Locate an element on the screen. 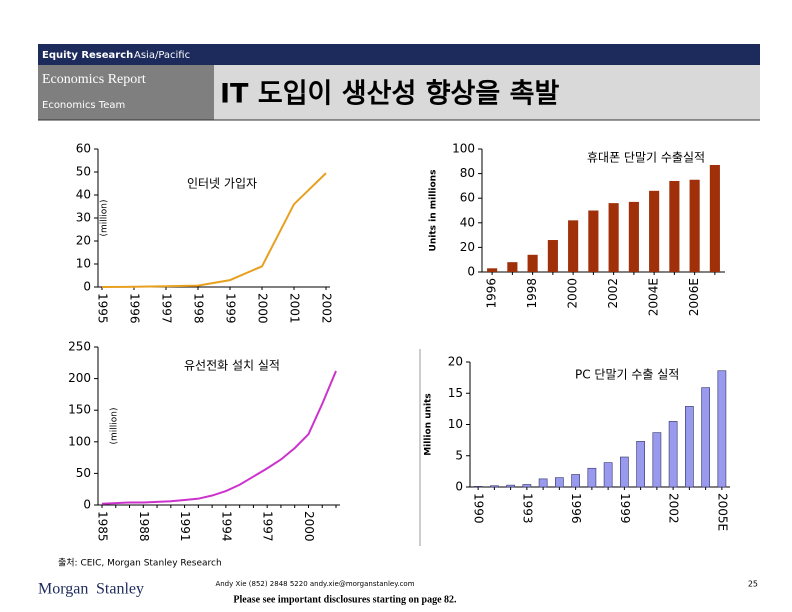 The width and height of the screenshot is (792, 612). y-tick-label: 15 is located at coordinates (455, 393).